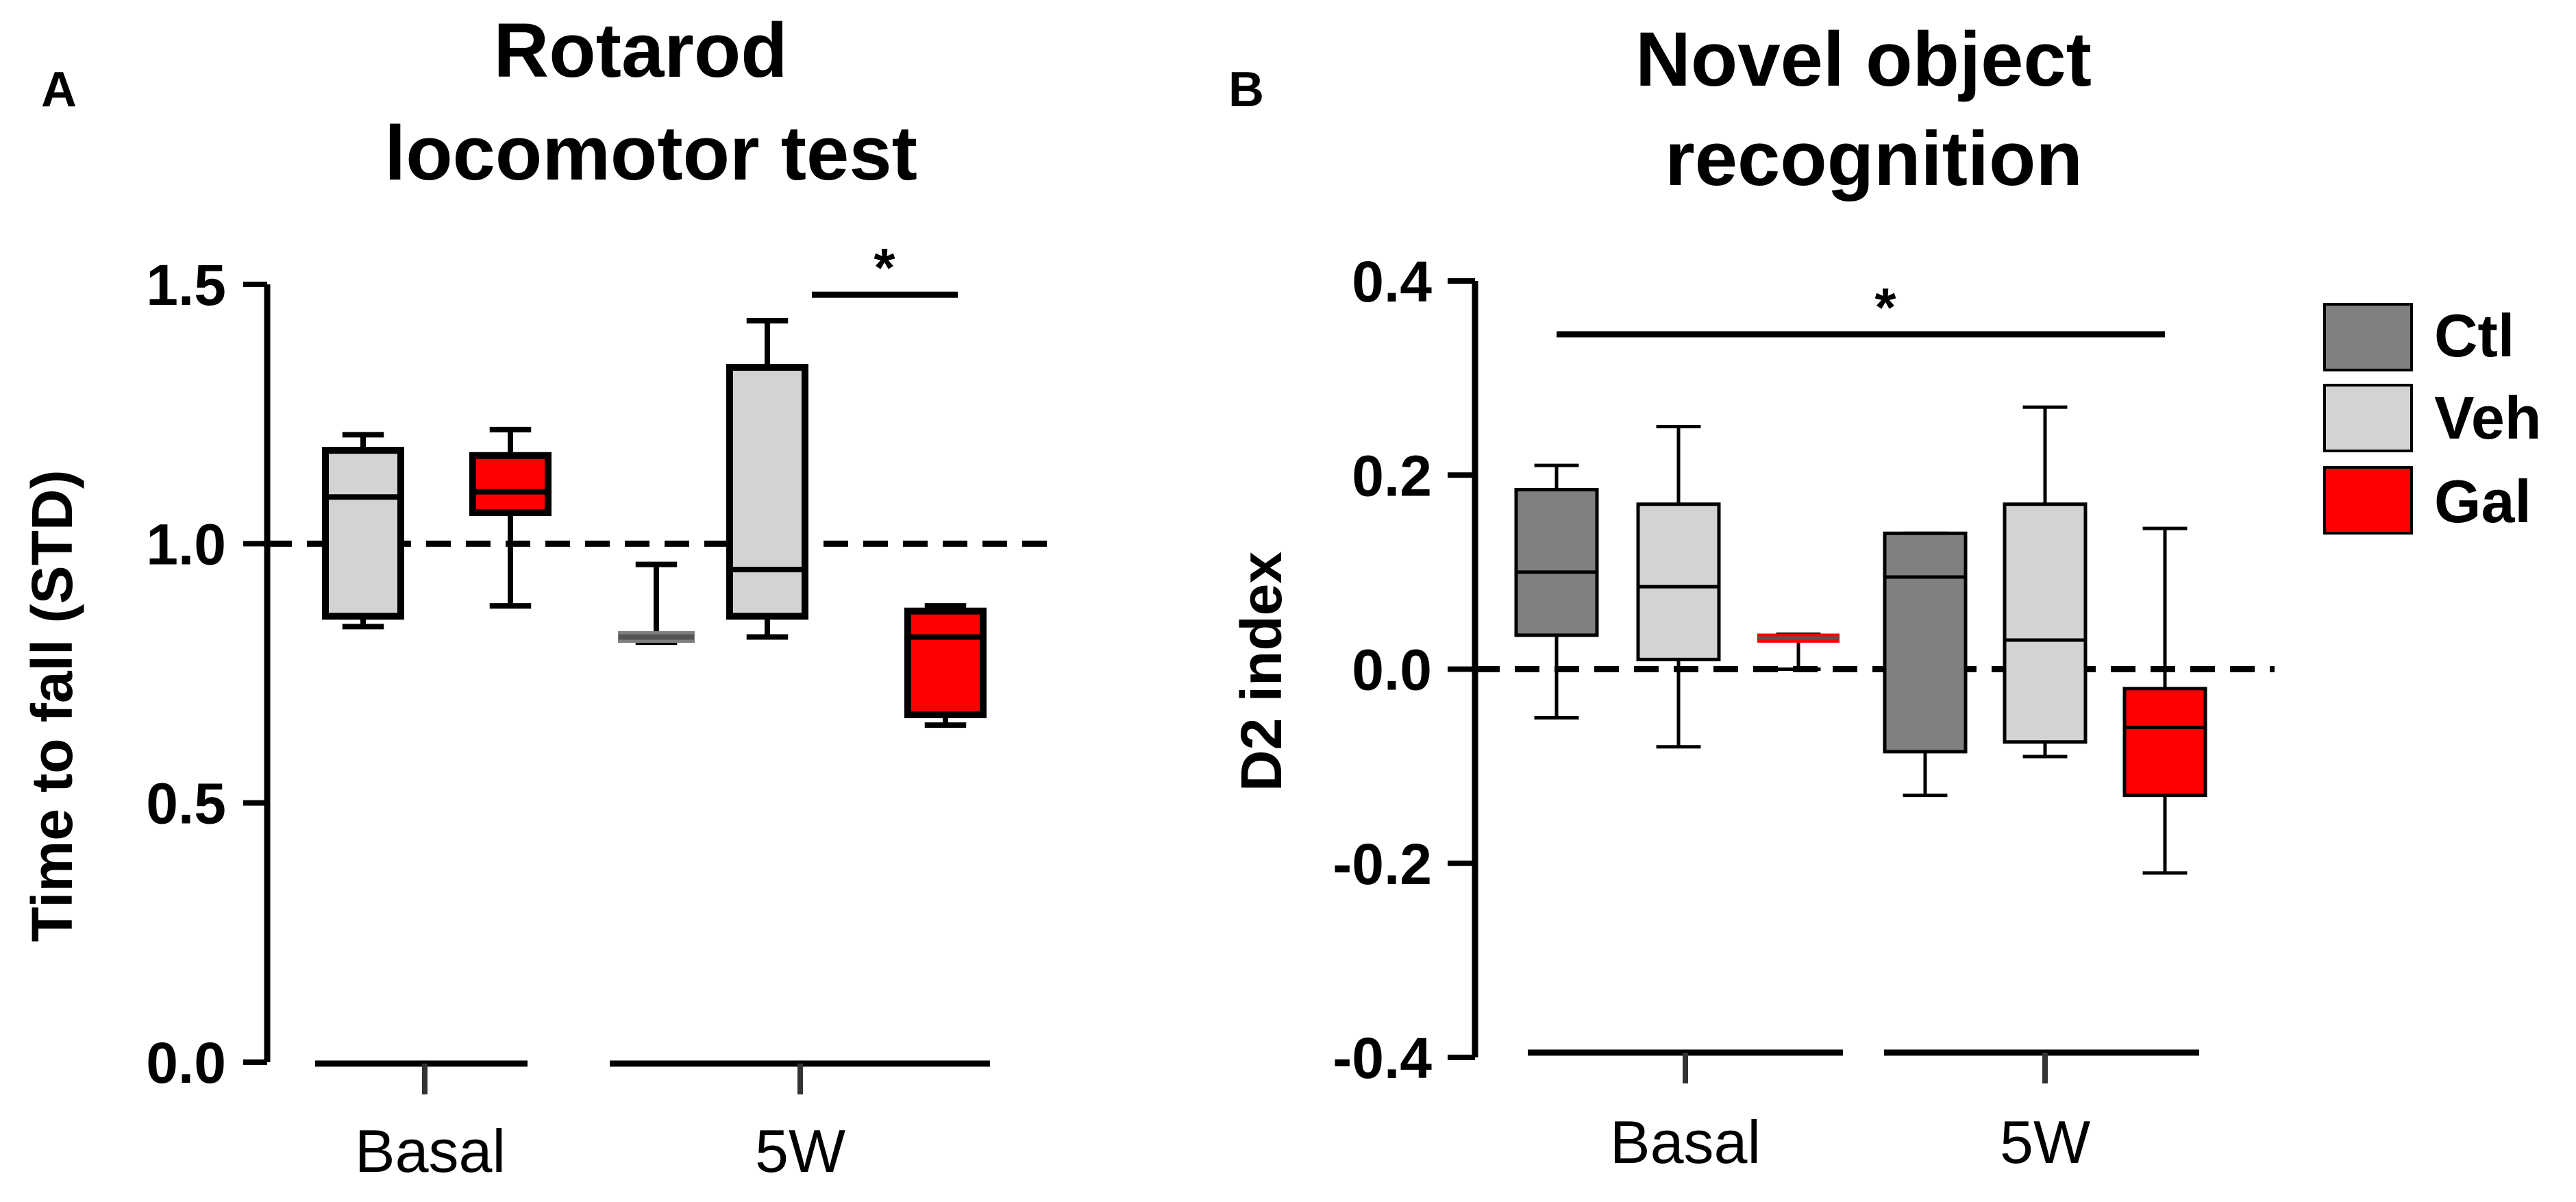 The image size is (2576, 1202). What do you see at coordinates (2368, 501) in the screenshot?
I see `legend-swatch-gal` at bounding box center [2368, 501].